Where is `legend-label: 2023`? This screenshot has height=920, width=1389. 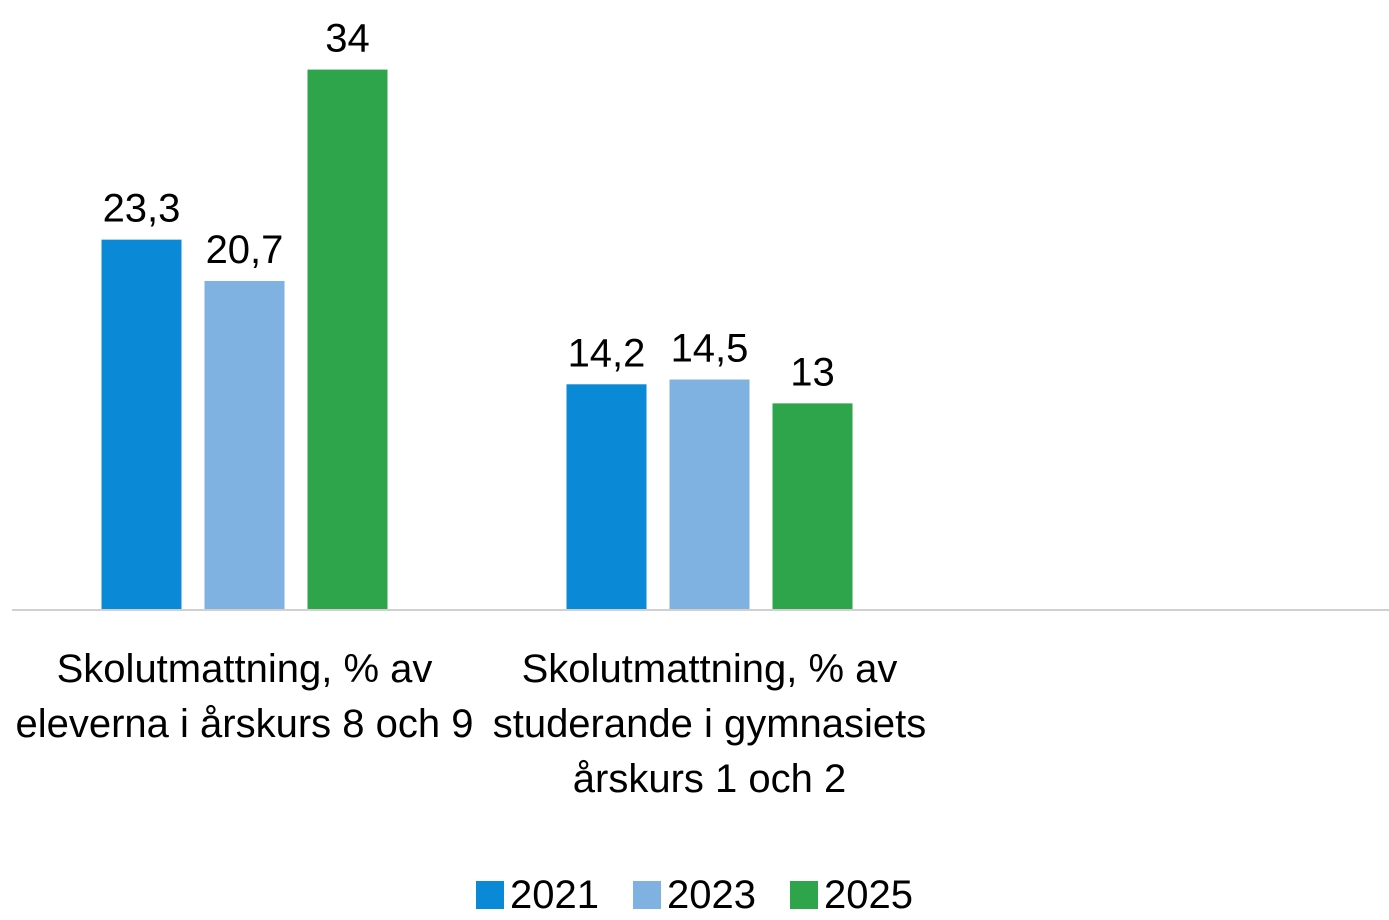
legend-label: 2023 is located at coordinates (711, 895).